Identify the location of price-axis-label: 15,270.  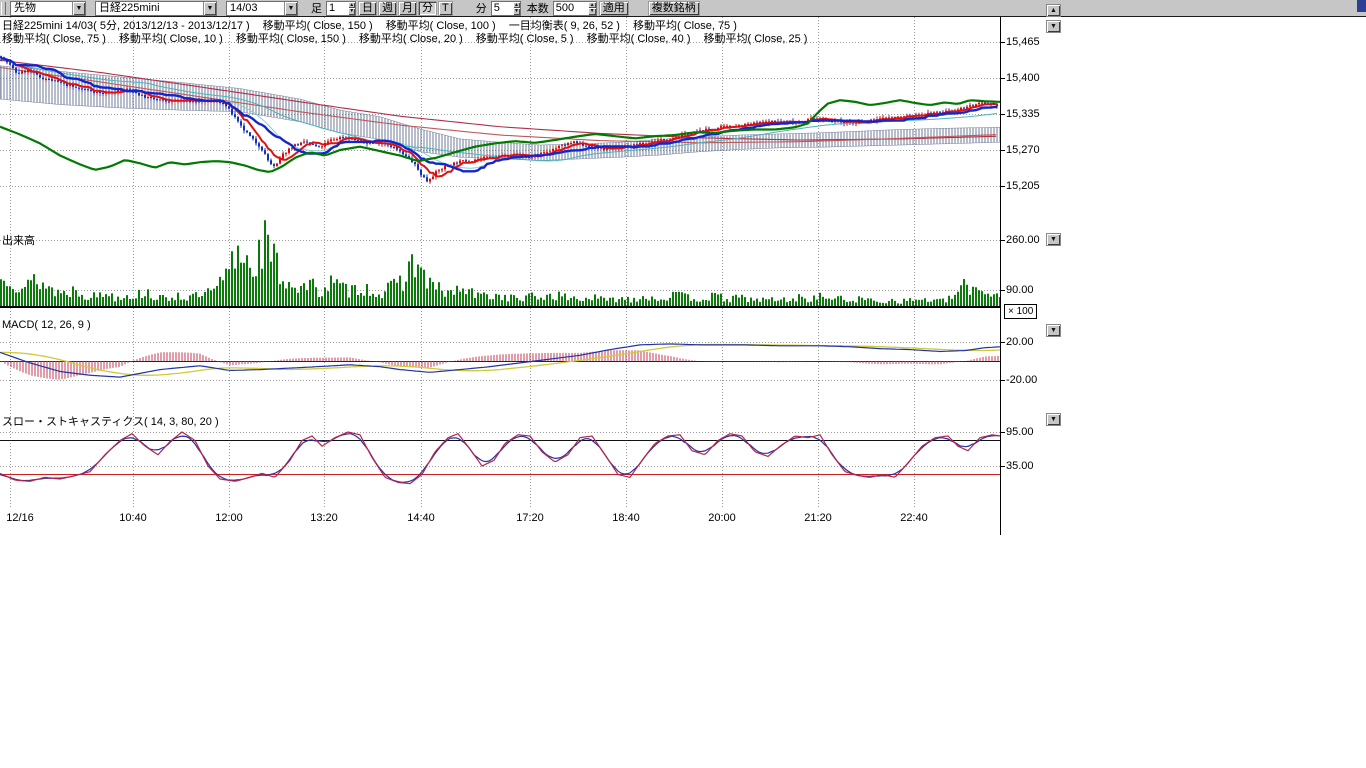
(1023, 150).